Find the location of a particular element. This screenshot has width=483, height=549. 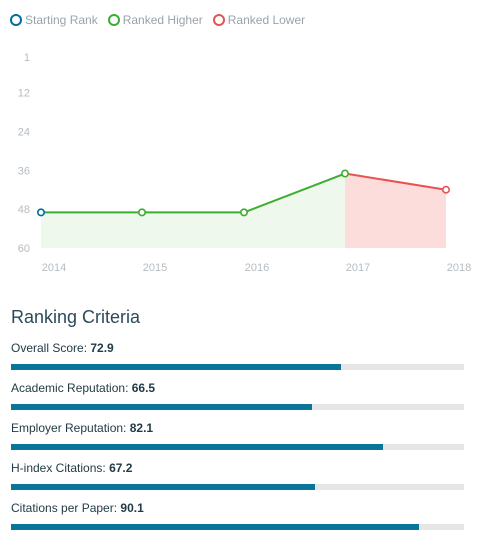

legend-label-ranked-lower: Ranked Lower is located at coordinates (266, 20).